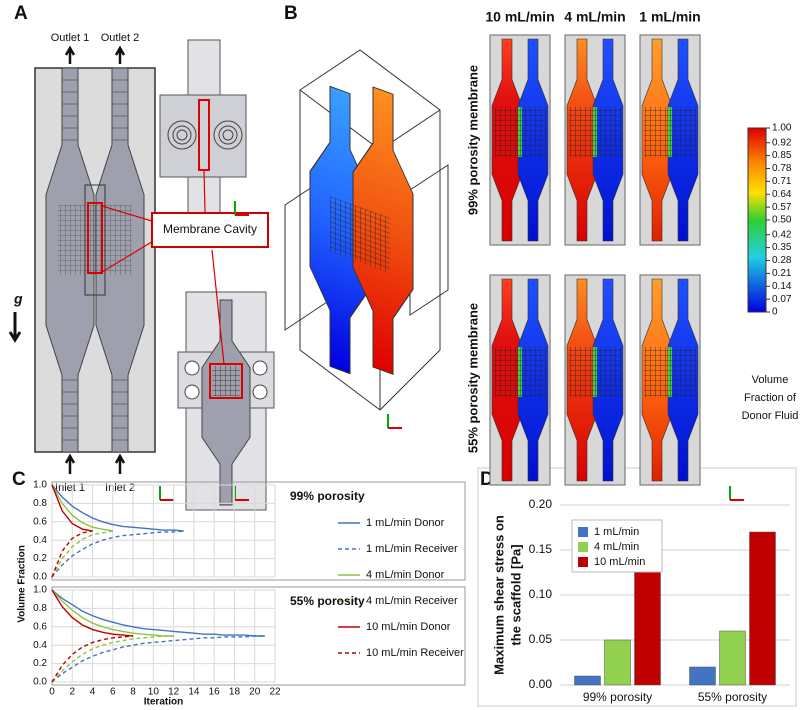  Describe the element at coordinates (360, 235) in the screenshot. I see `mesh-3d` at that location.